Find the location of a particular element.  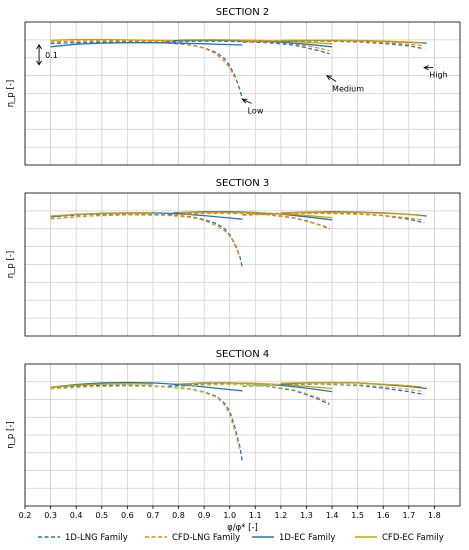

panel-title: SECTION 3 is located at coordinates (243, 183).